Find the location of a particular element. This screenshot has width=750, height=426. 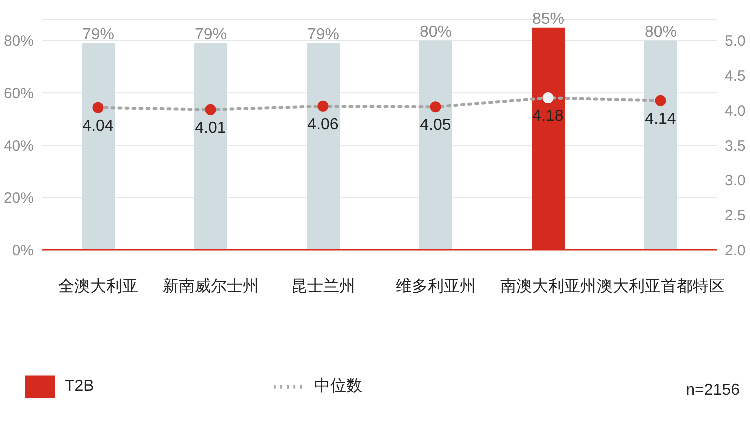

y-tick-label: 40% is located at coordinates (19, 146).